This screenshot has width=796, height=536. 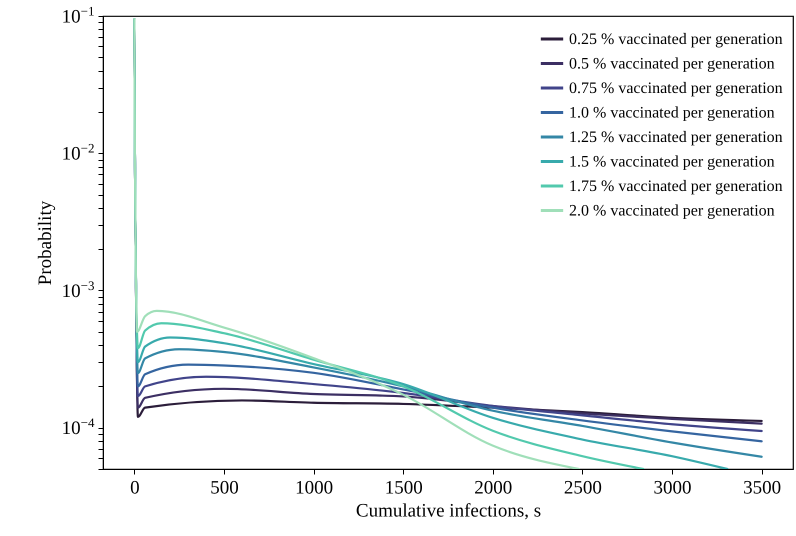 What do you see at coordinates (78, 427) in the screenshot?
I see `y-tick-label: 10$^{−4}$` at bounding box center [78, 427].